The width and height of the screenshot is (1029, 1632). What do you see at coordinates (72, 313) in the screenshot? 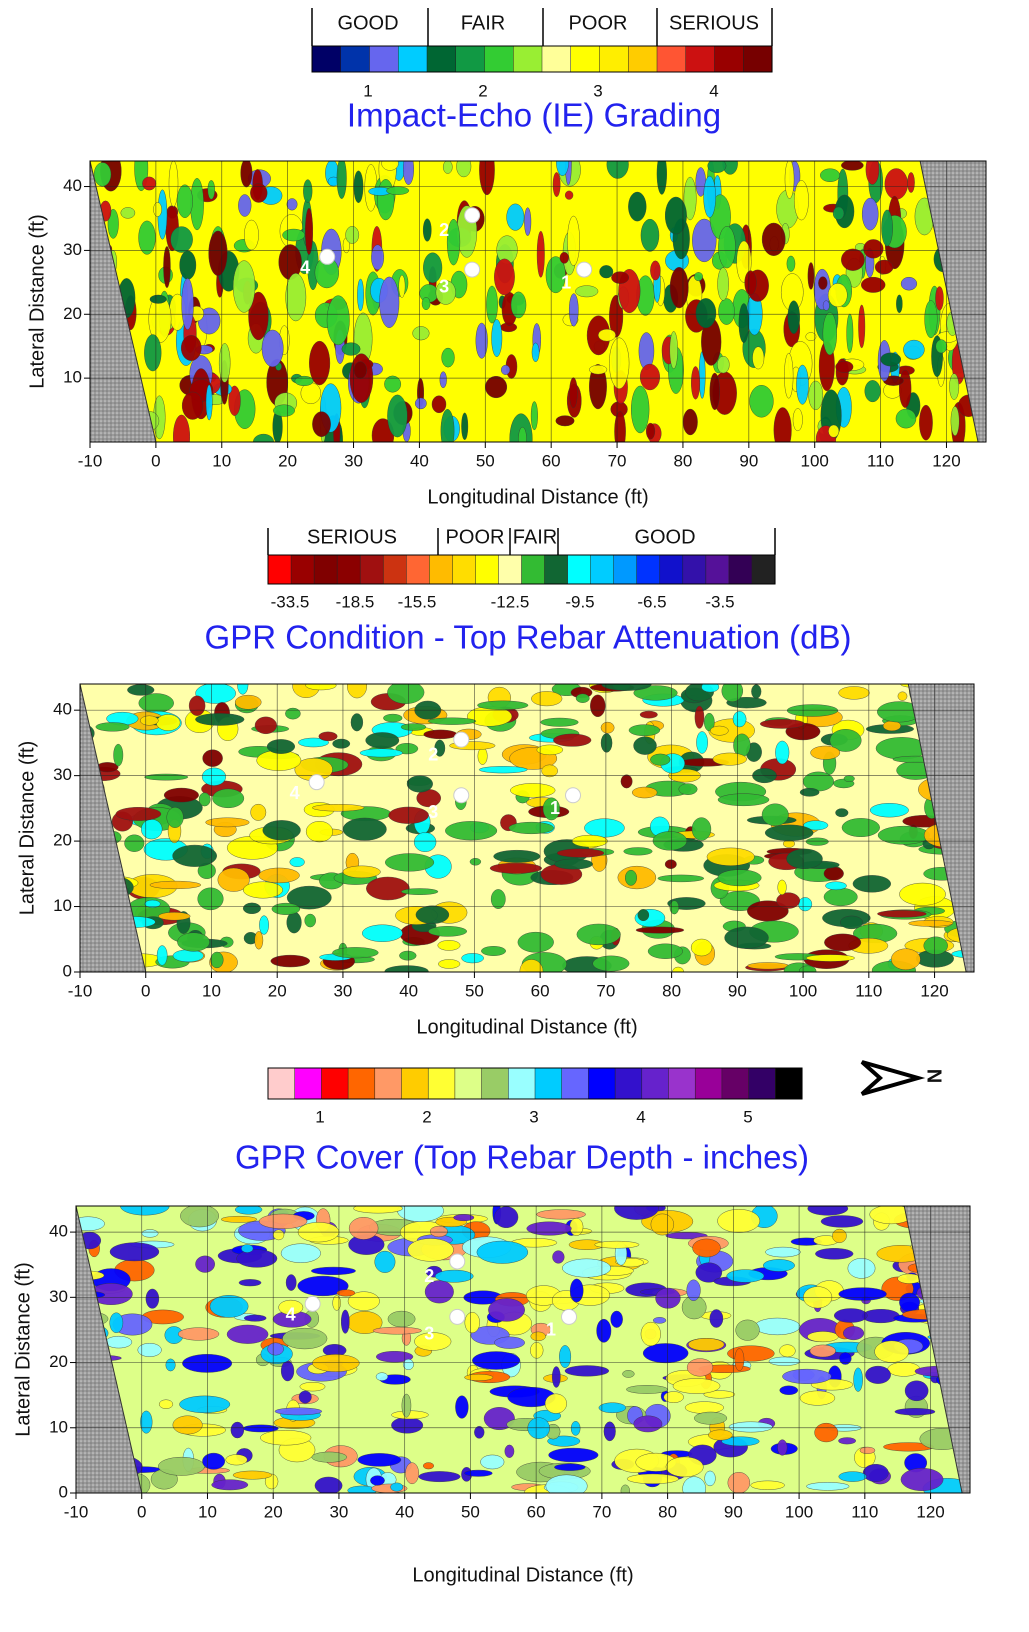
I see `y-tick-label: 20` at bounding box center [72, 313].